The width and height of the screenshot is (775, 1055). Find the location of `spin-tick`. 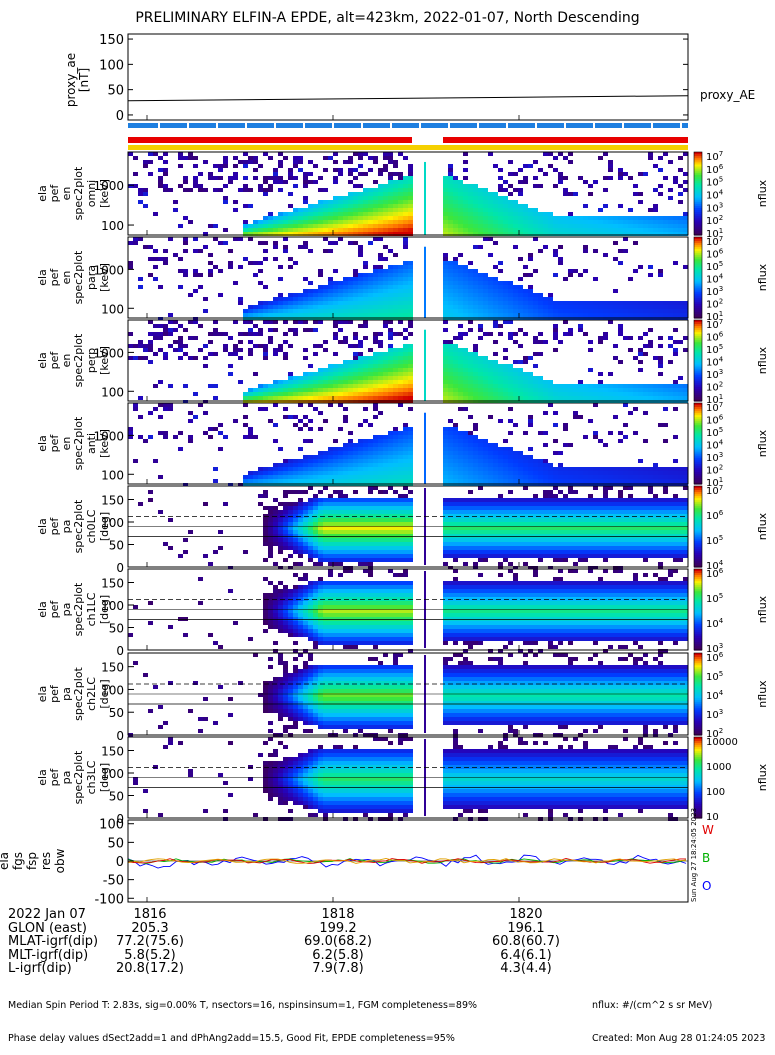

spin-tick is located at coordinates (623, 125).